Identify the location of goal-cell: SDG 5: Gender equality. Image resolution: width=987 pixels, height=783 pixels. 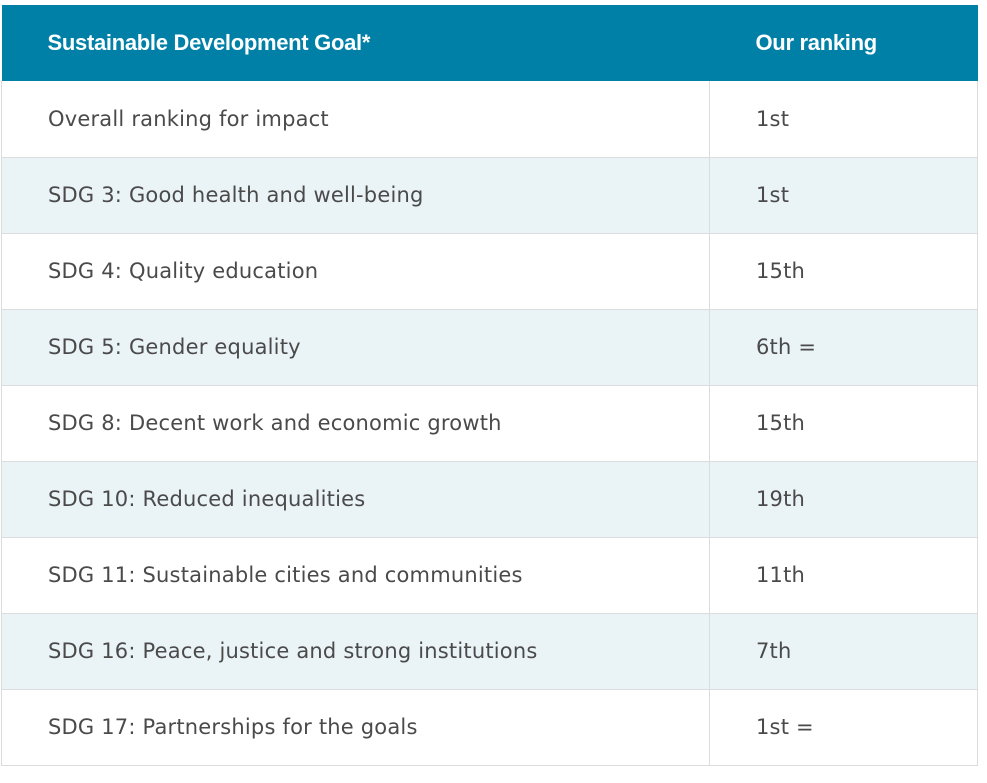
(355, 347).